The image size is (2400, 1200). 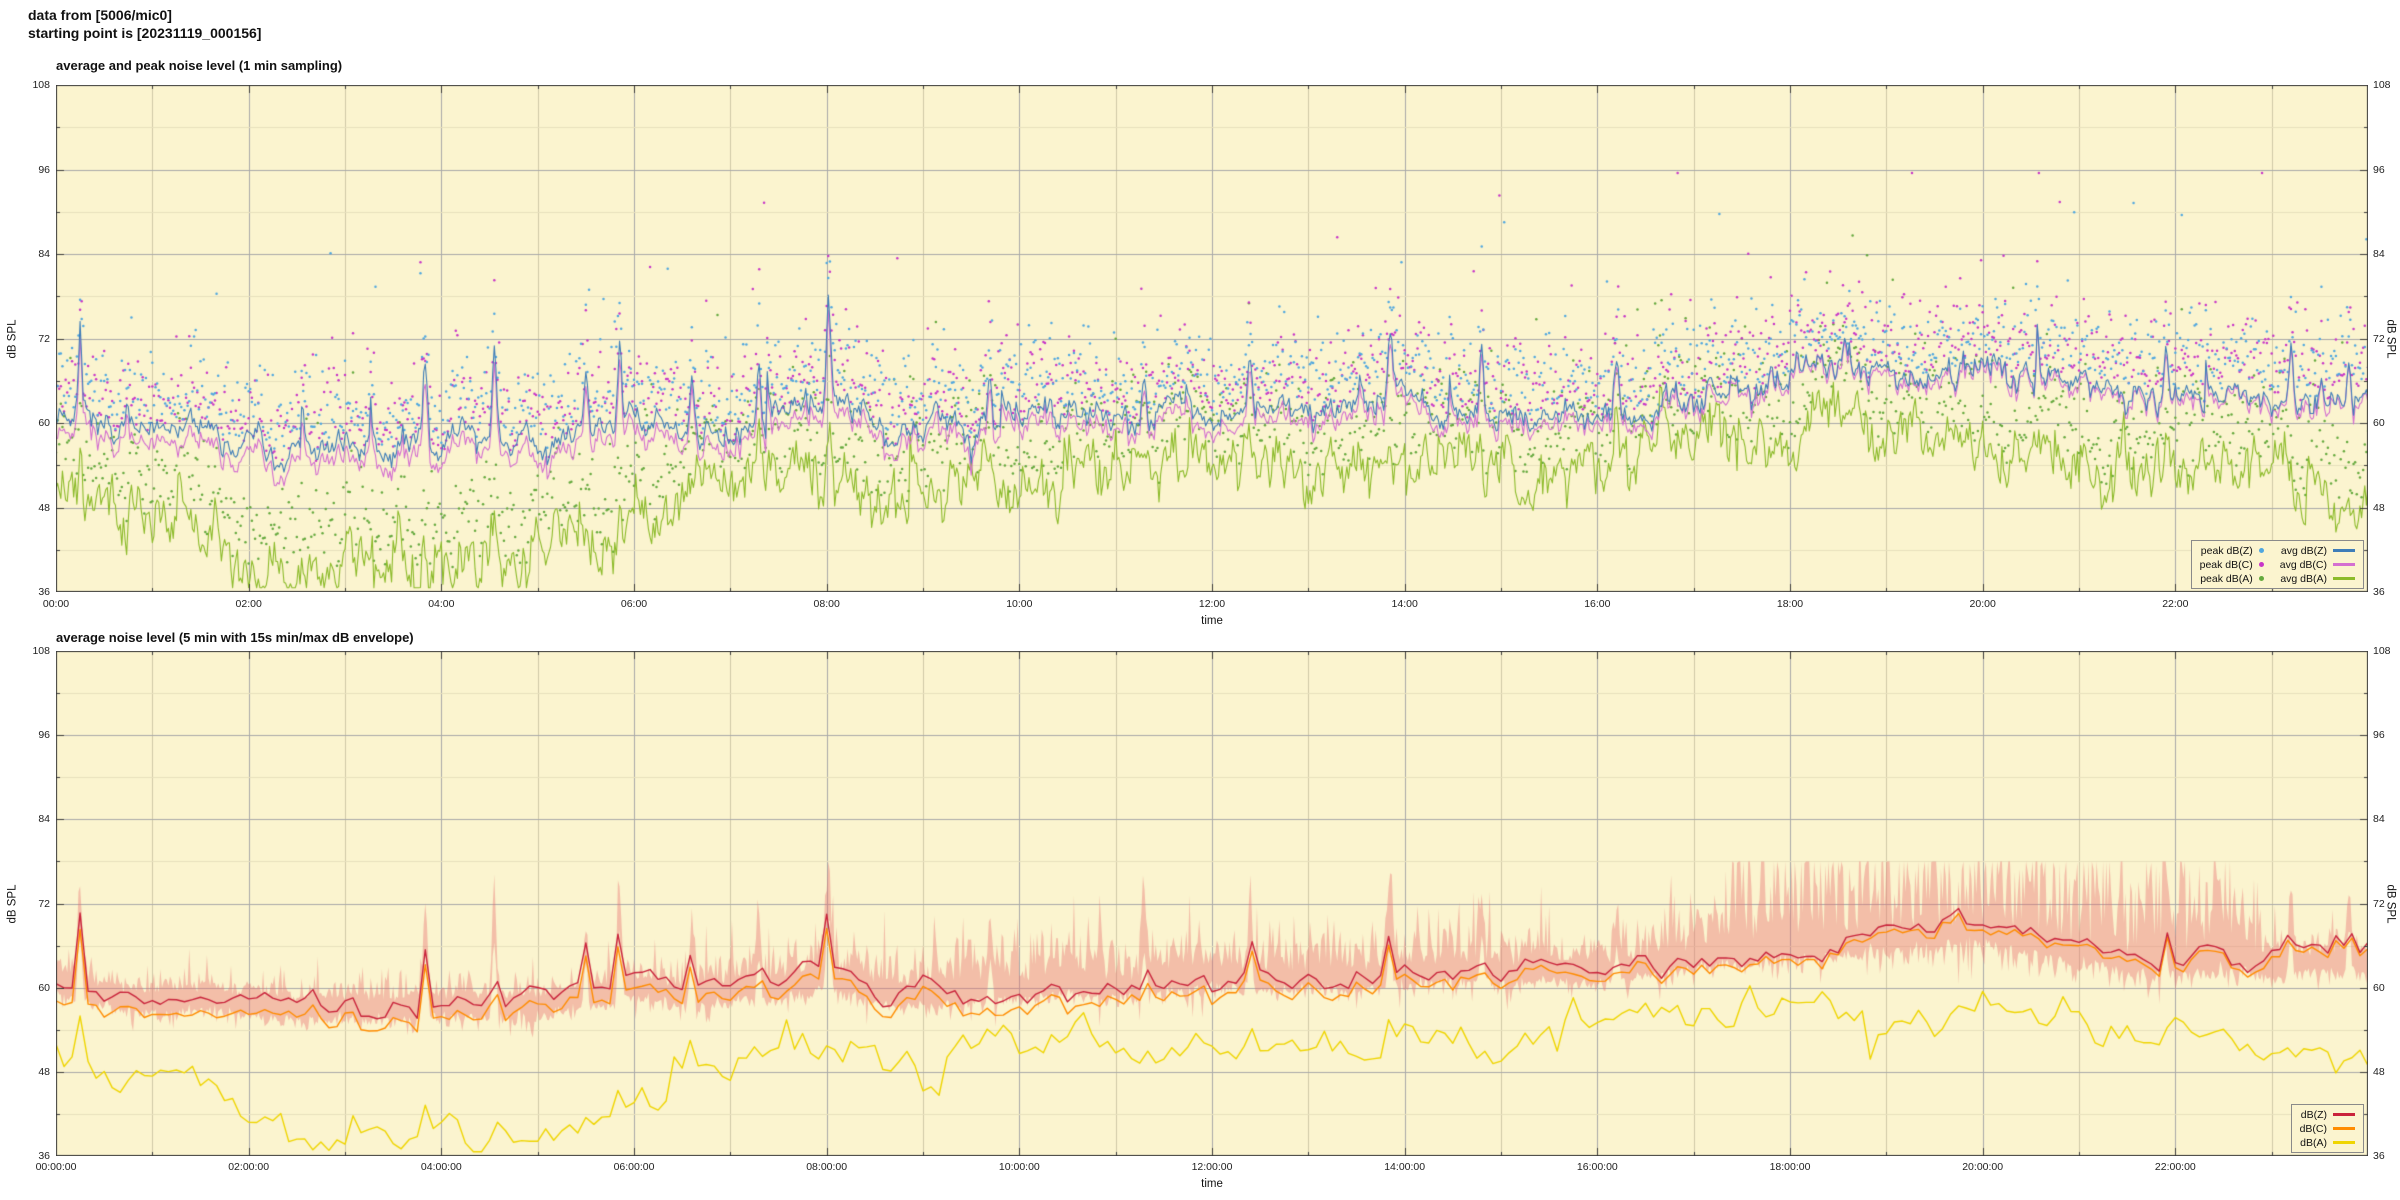 I want to click on x-tick-label: 12:00:00, so click(x=1212, y=1167).